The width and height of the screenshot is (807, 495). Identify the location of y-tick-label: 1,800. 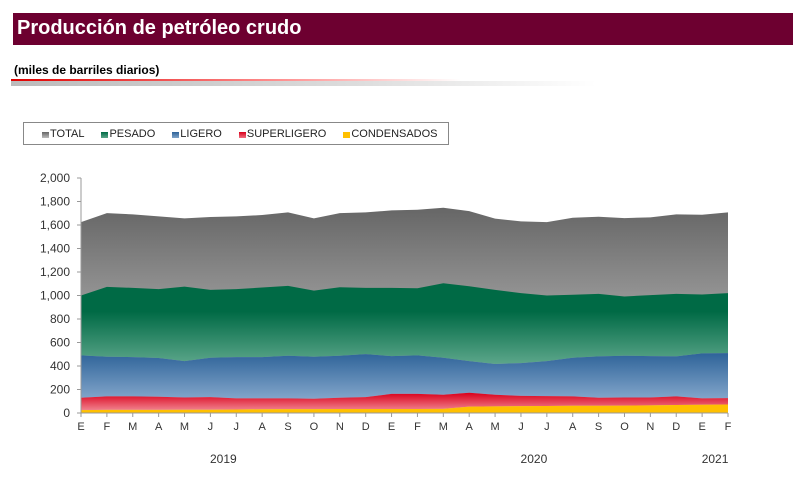
(55, 202).